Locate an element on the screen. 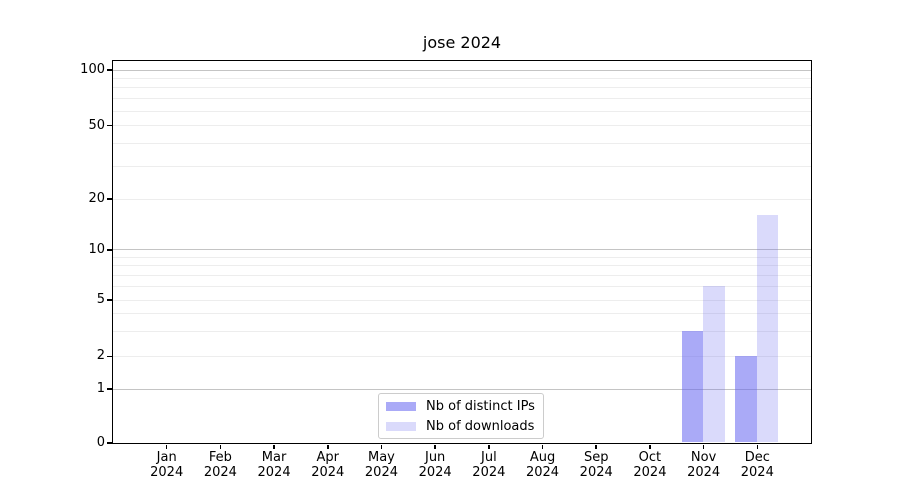 This screenshot has height=500, width=900. y-tick-label-20: 20 is located at coordinates (96, 198).